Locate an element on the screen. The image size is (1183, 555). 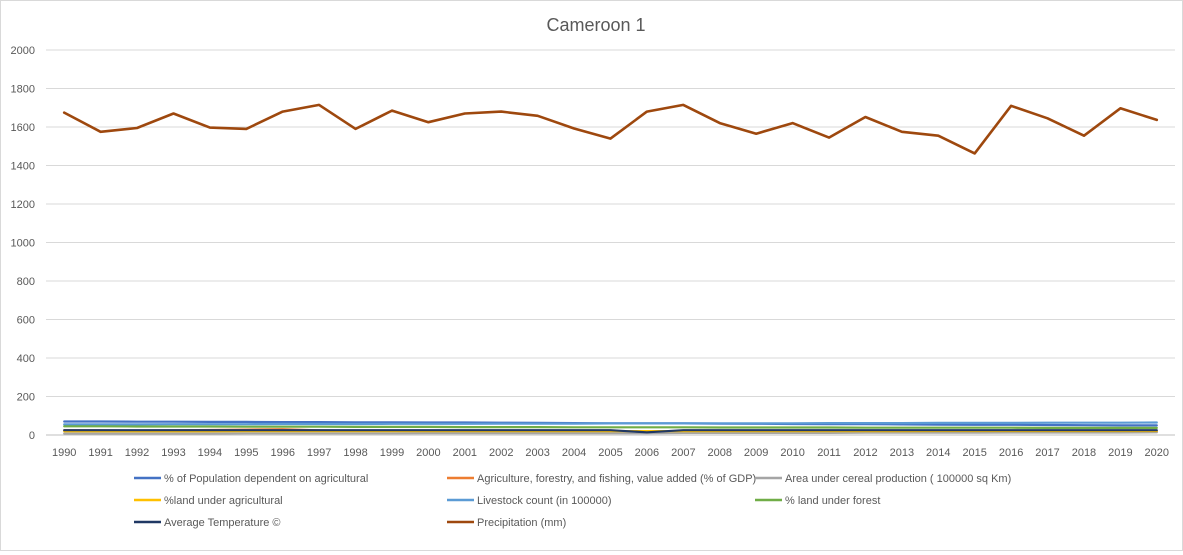
x-tick-label: 1993 is located at coordinates (173, 453).